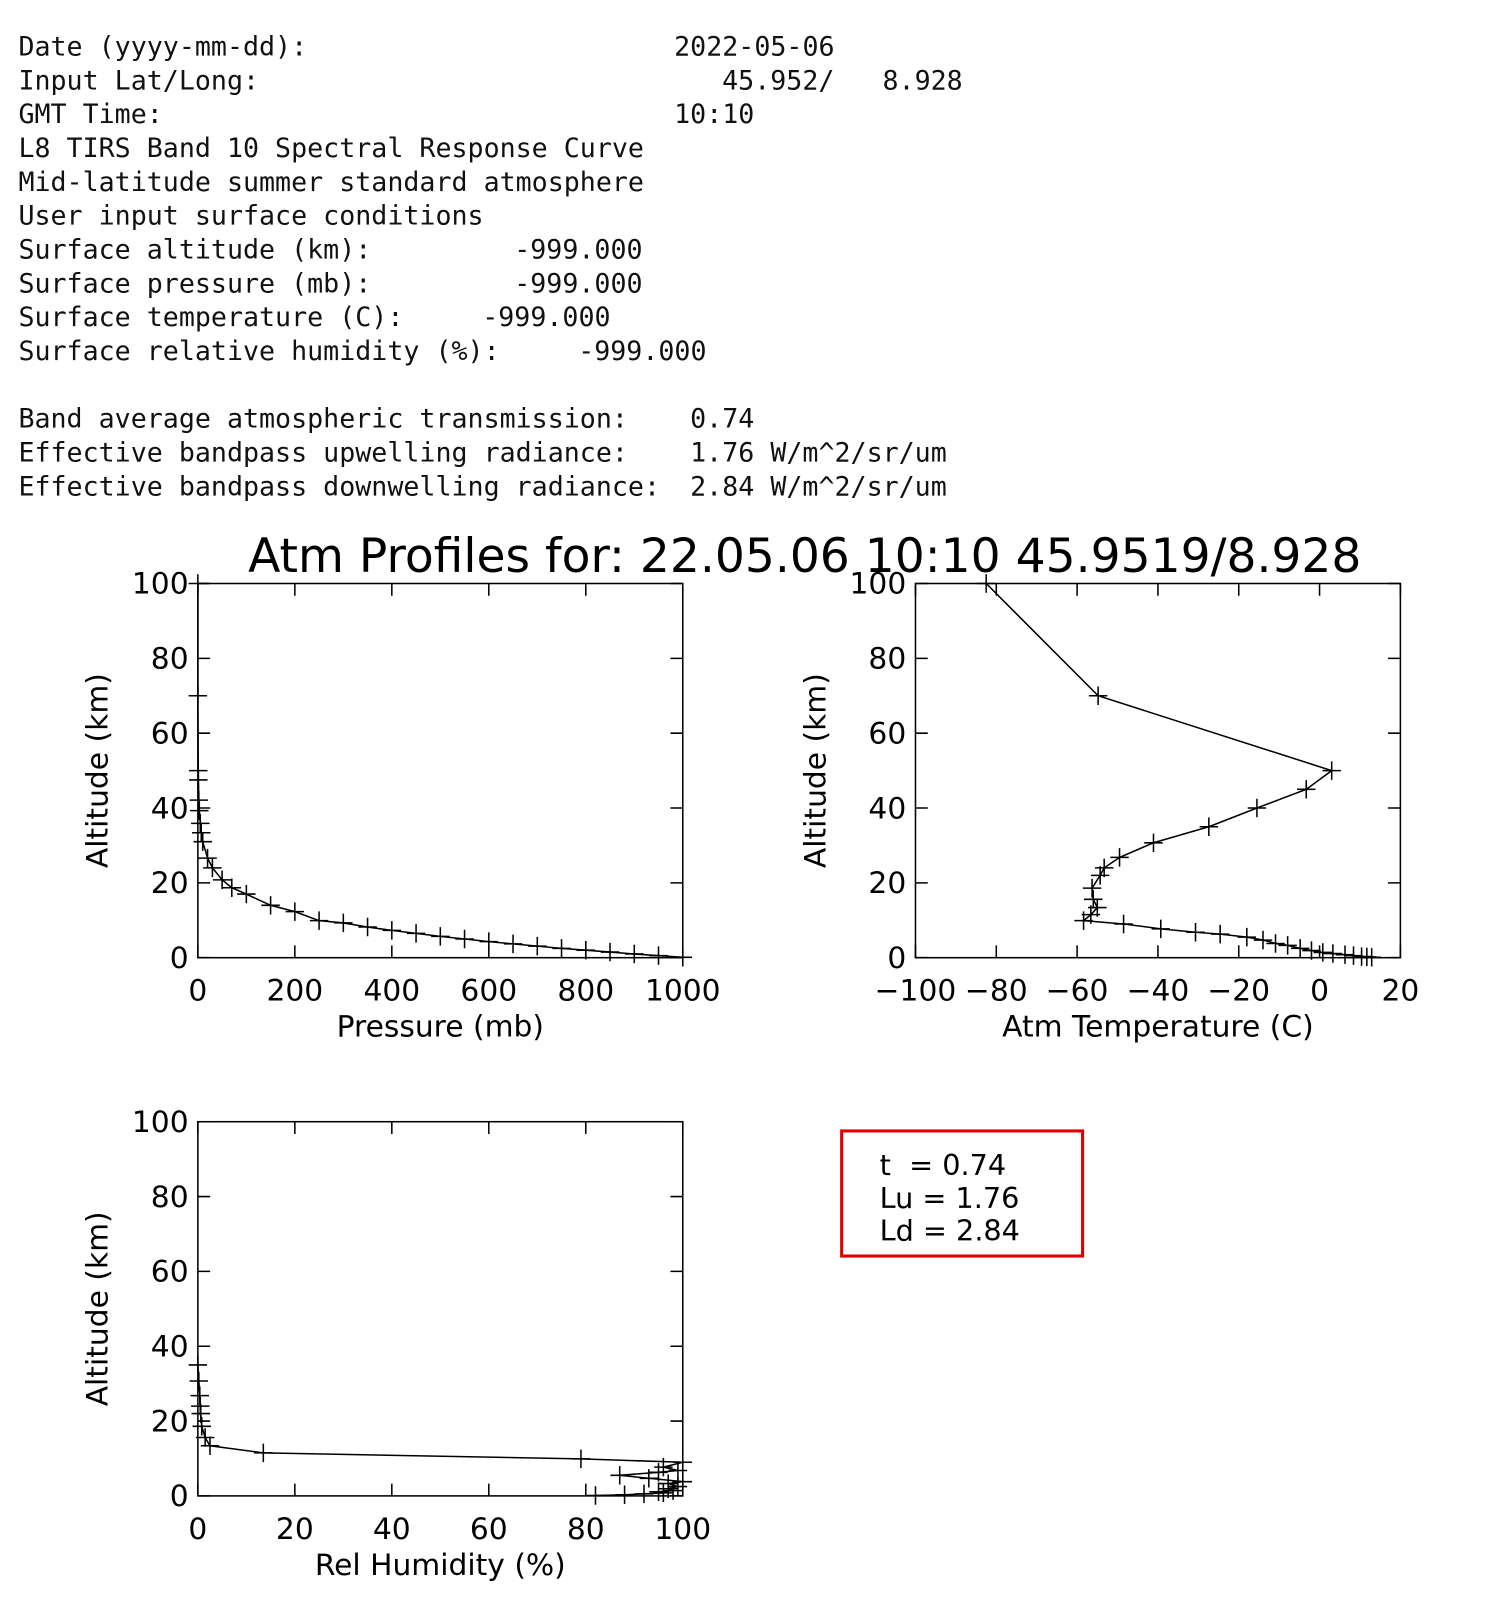  What do you see at coordinates (1158, 1027) in the screenshot?
I see `x-axis-title: Atm Temperature (C)` at bounding box center [1158, 1027].